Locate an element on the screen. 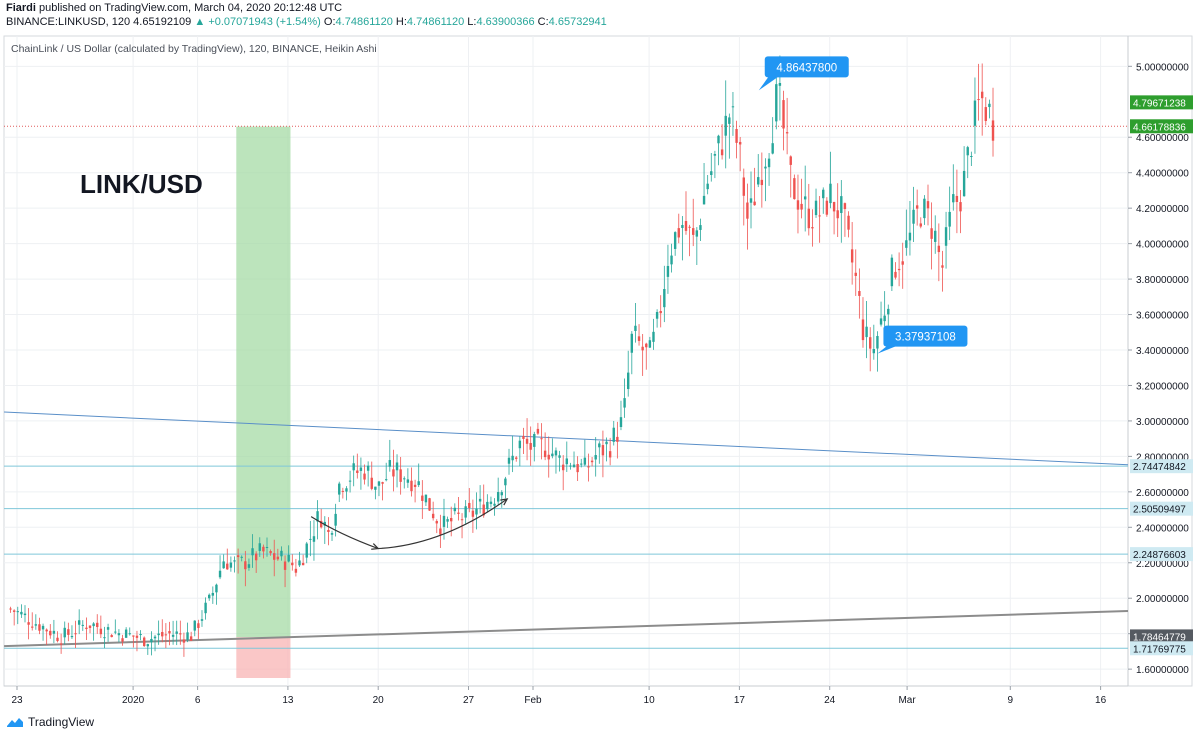  price-axis-tag-label: 4.66178836 is located at coordinates (1159, 127).